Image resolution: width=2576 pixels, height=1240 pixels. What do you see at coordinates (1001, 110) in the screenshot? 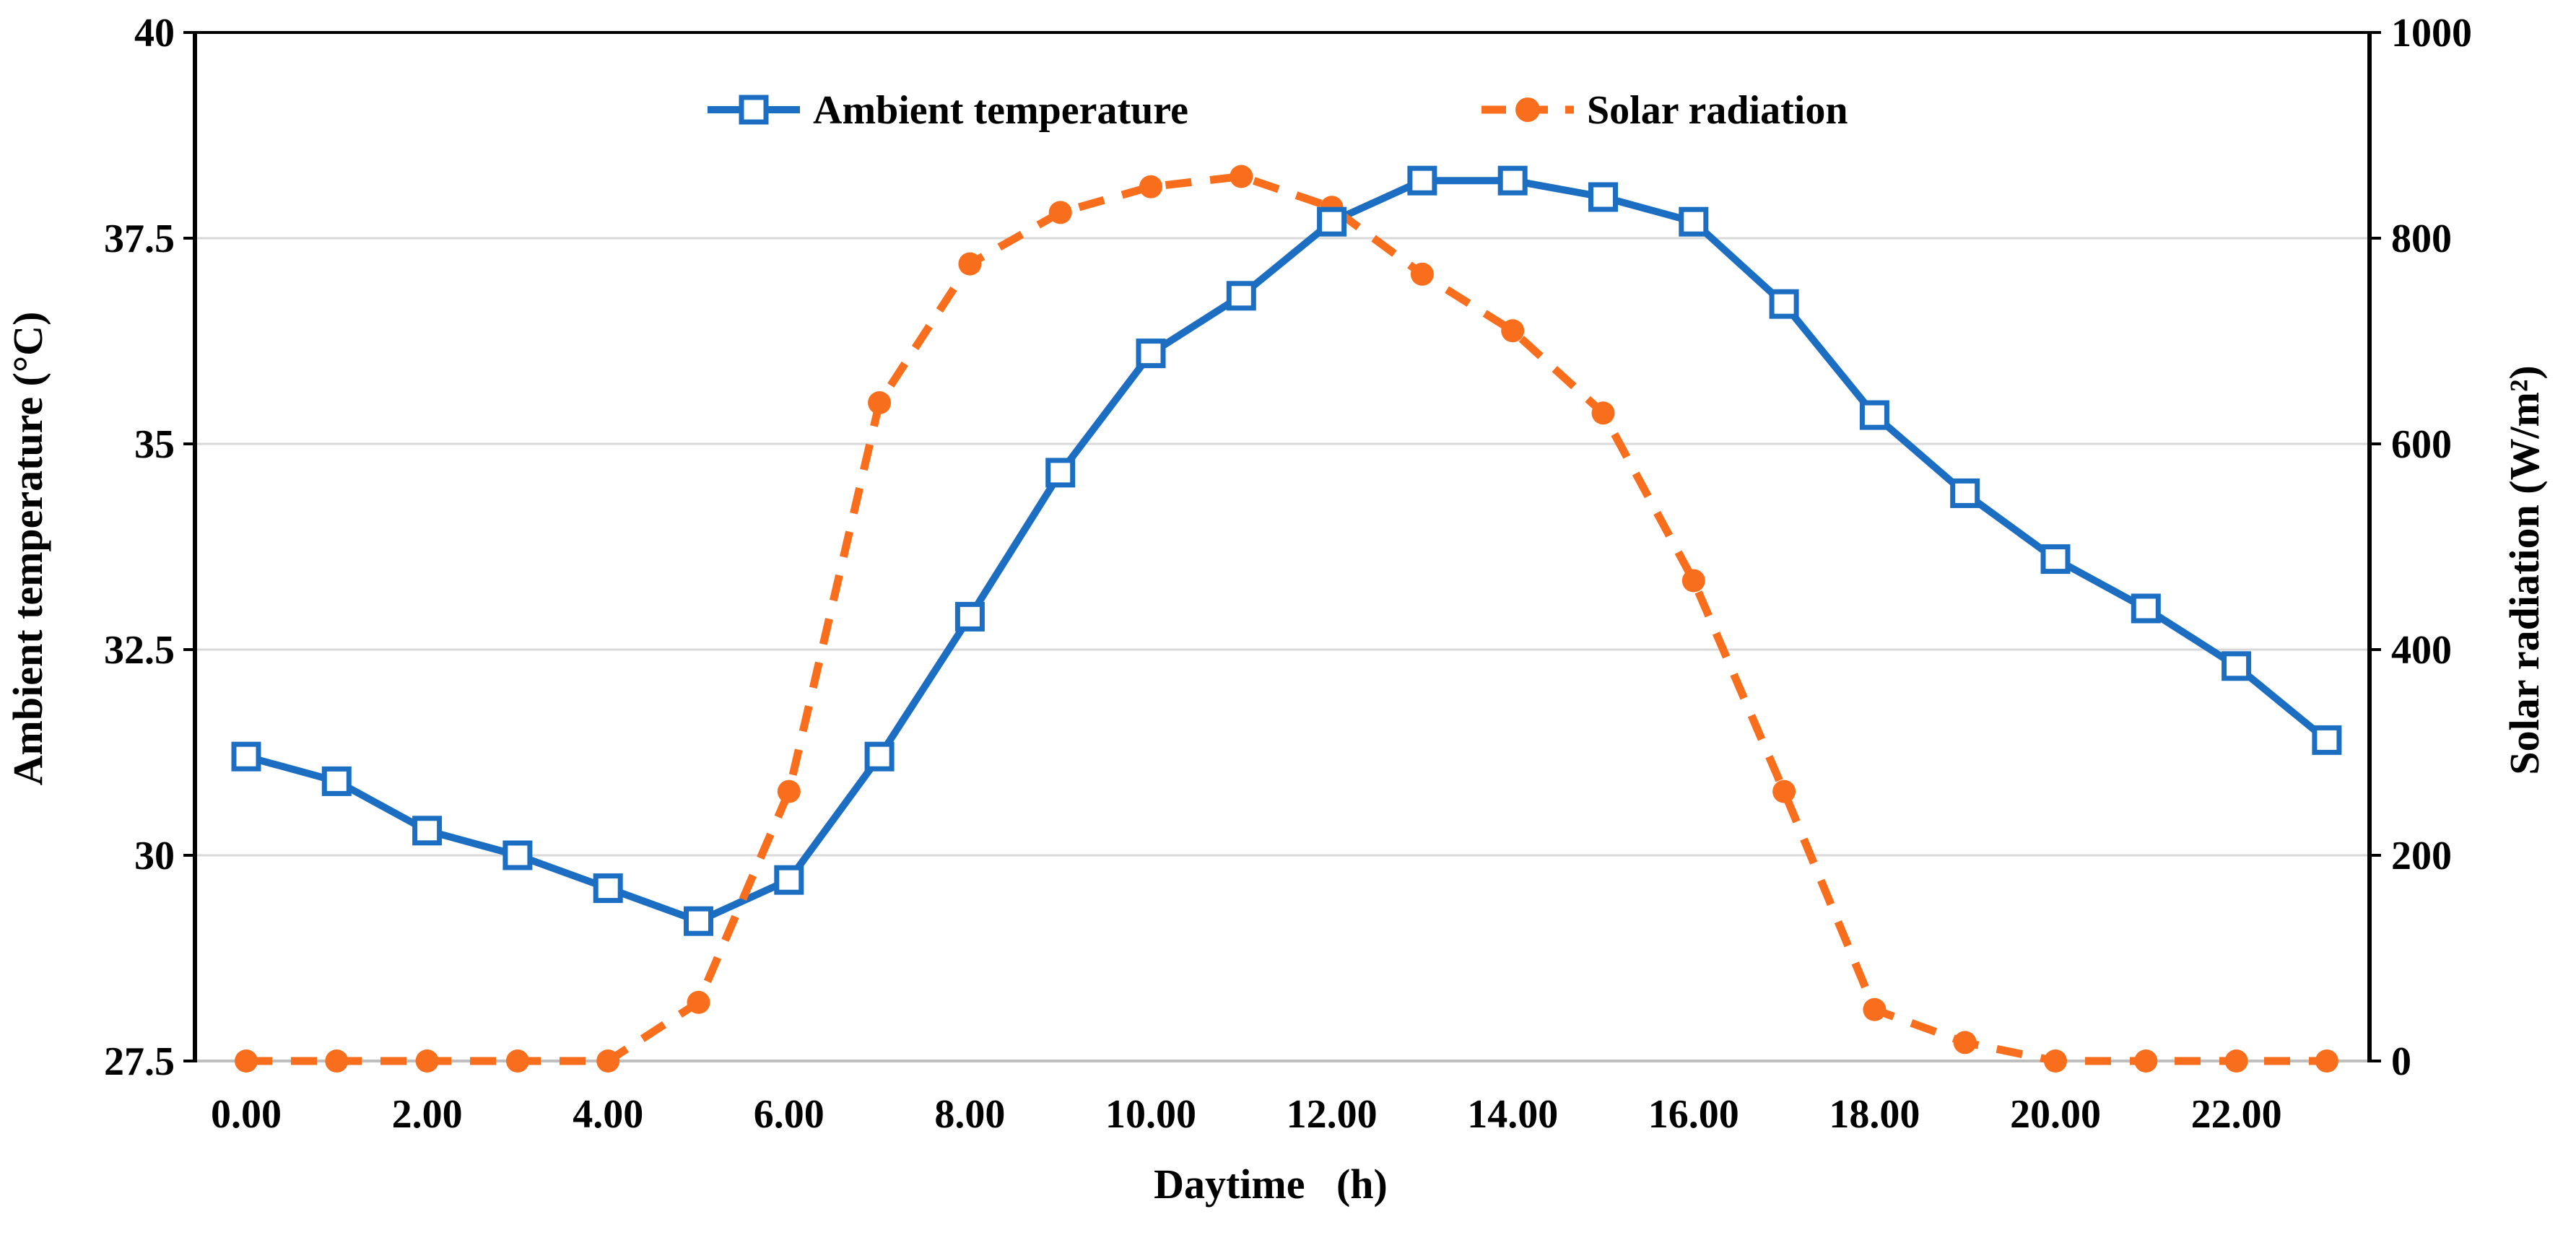
I see `legend-temperature-label: Ambient temperature` at bounding box center [1001, 110].